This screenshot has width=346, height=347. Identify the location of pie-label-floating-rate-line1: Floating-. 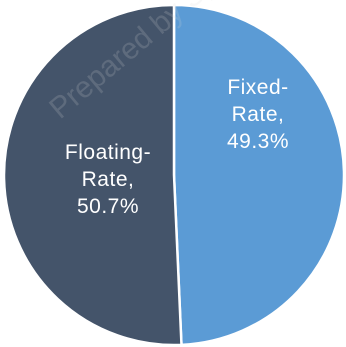
(108, 152).